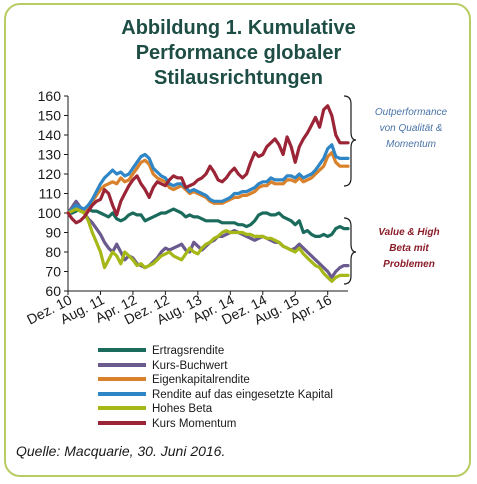 This screenshot has height=484, width=477. I want to click on legend-label: Rendite auf das eingesetzte Kapital, so click(242, 394).